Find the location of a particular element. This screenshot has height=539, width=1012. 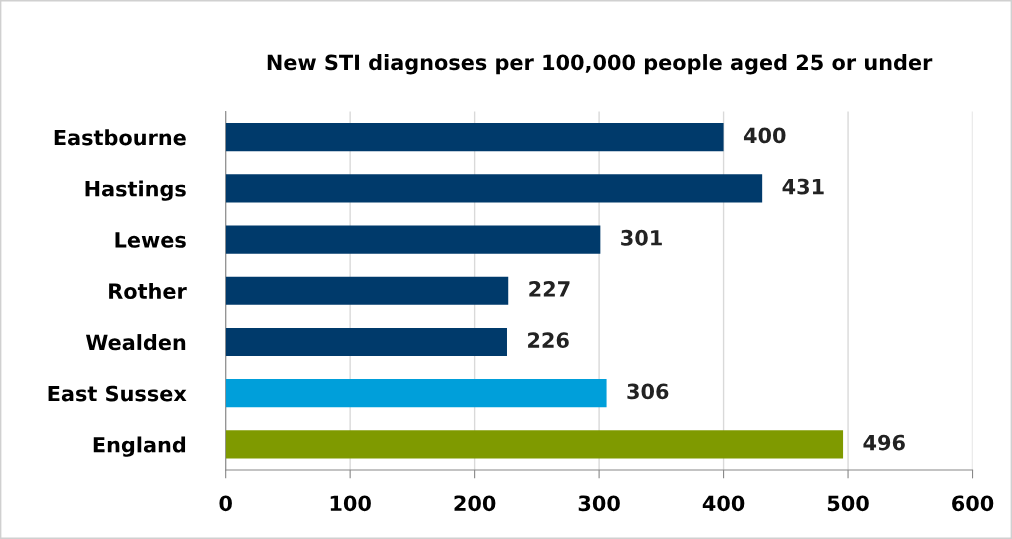

x-tick-label: 100 is located at coordinates (350, 503).